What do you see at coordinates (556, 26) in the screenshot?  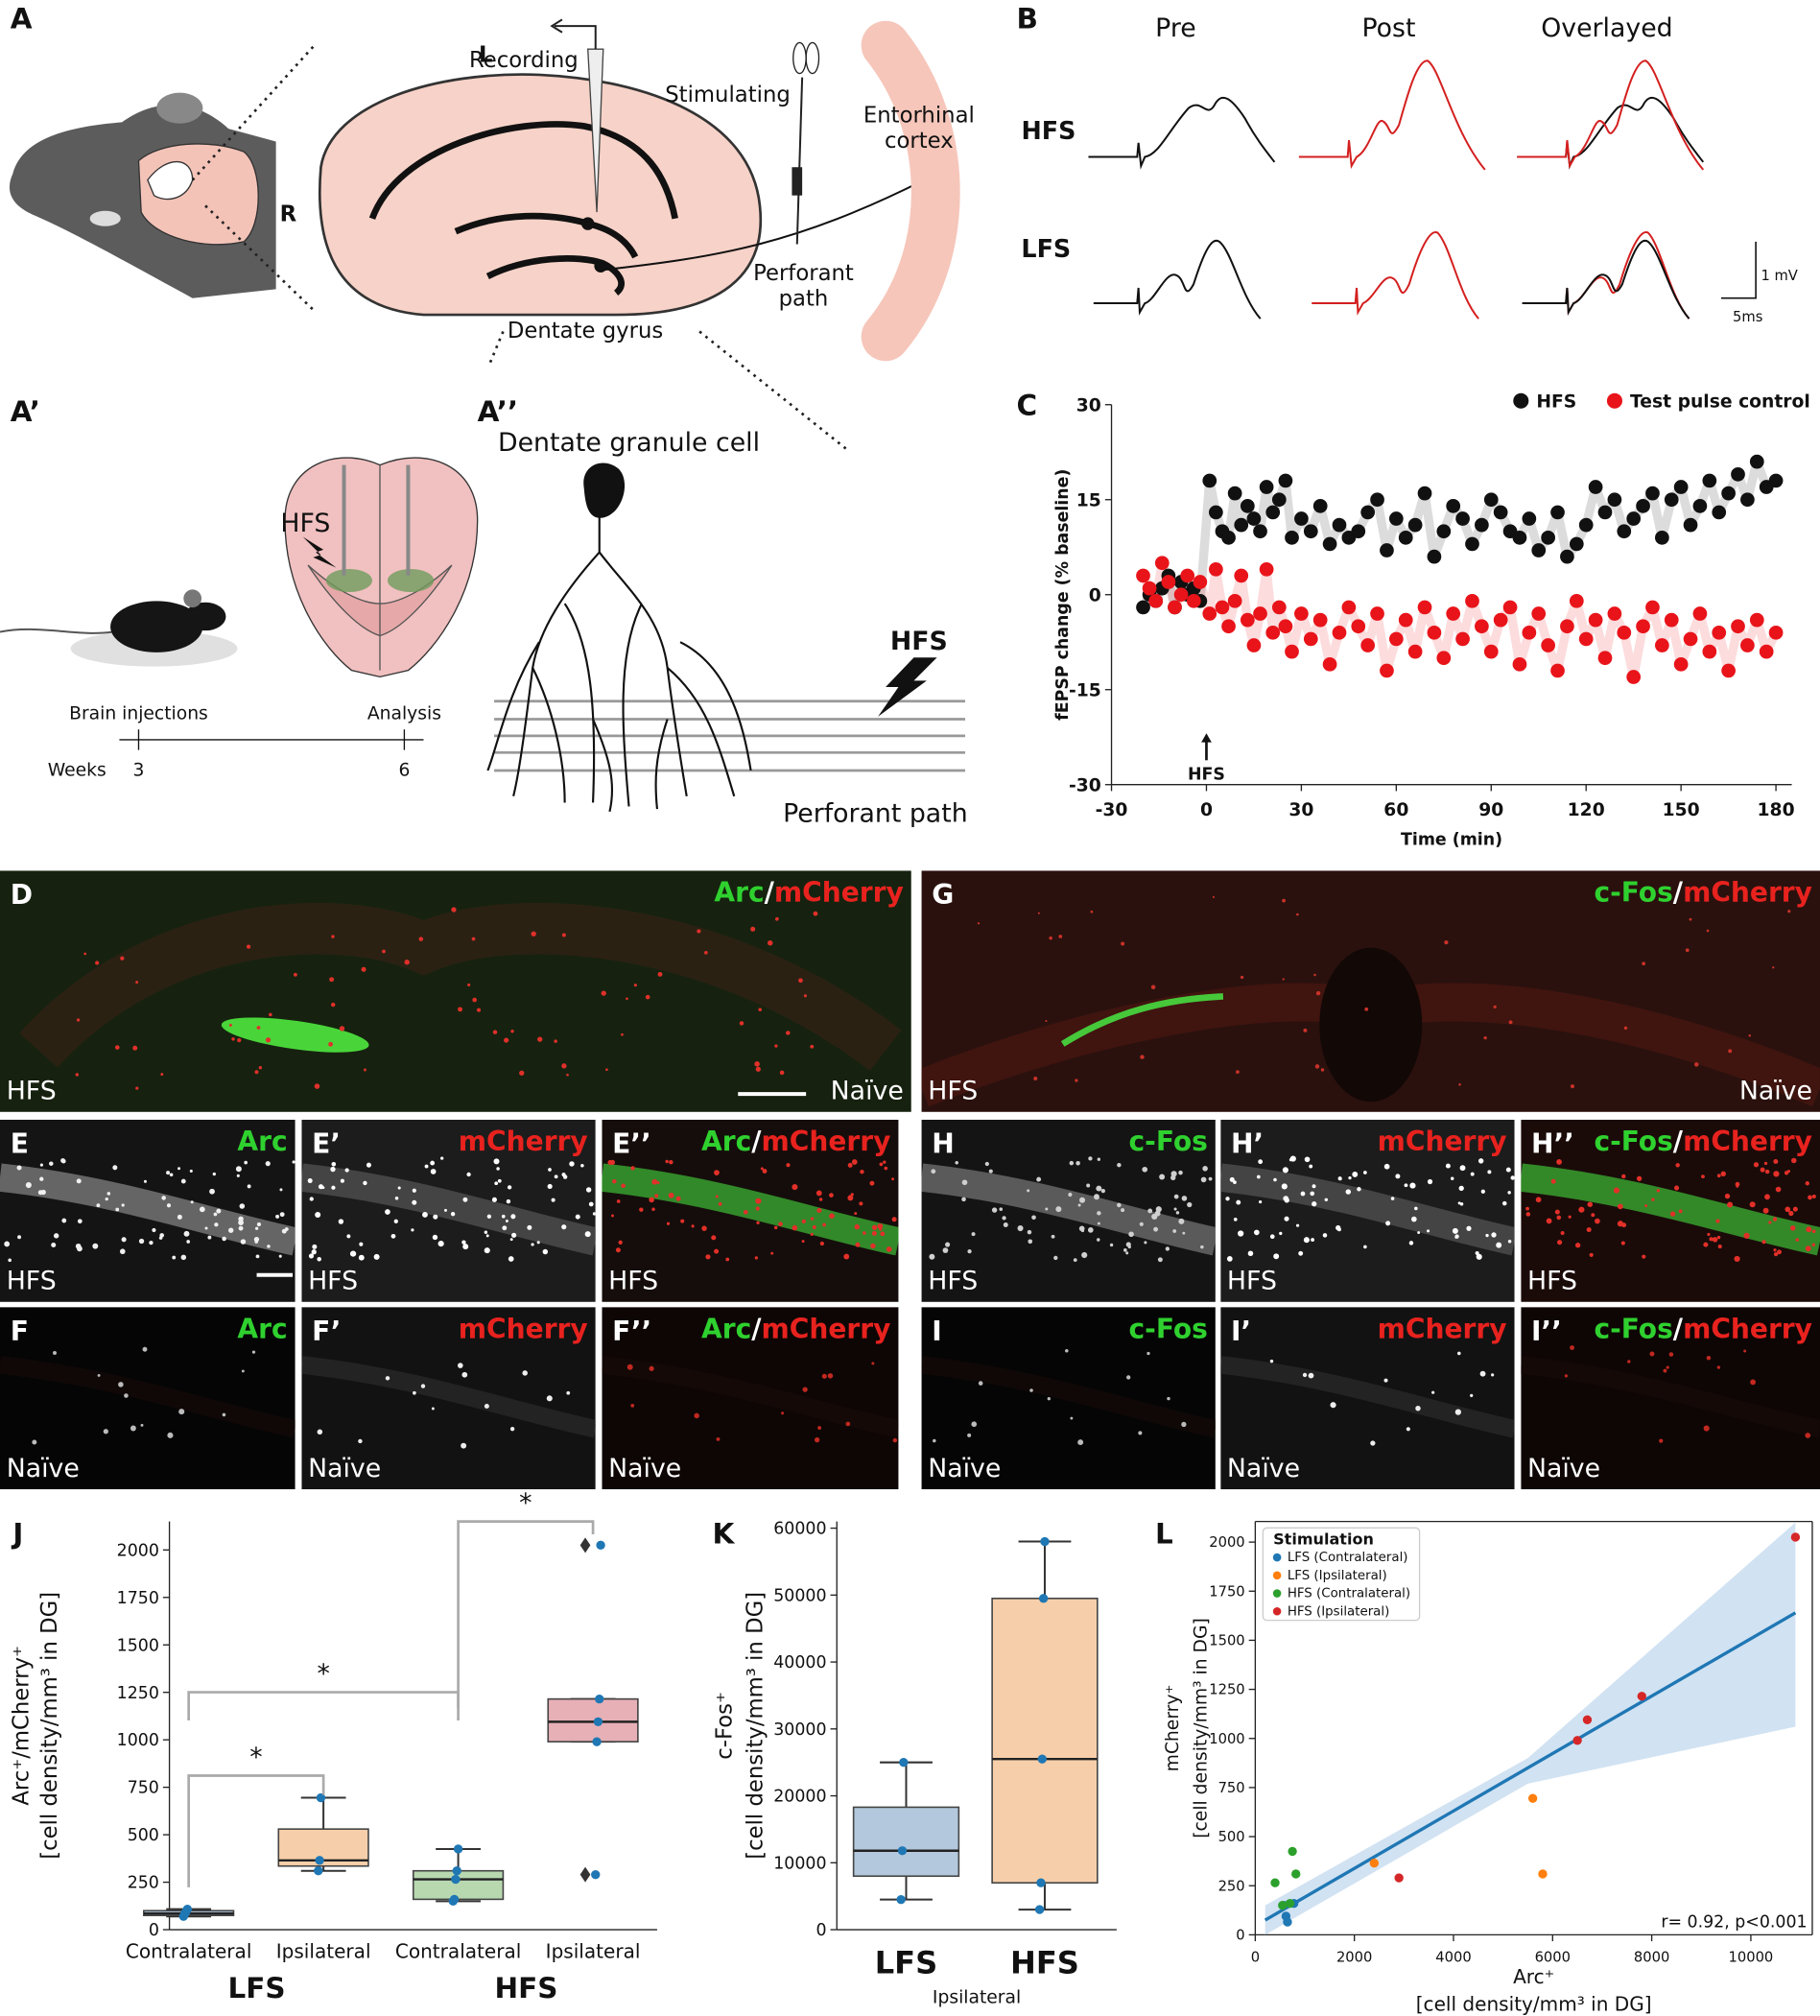 I see `arrow-head` at bounding box center [556, 26].